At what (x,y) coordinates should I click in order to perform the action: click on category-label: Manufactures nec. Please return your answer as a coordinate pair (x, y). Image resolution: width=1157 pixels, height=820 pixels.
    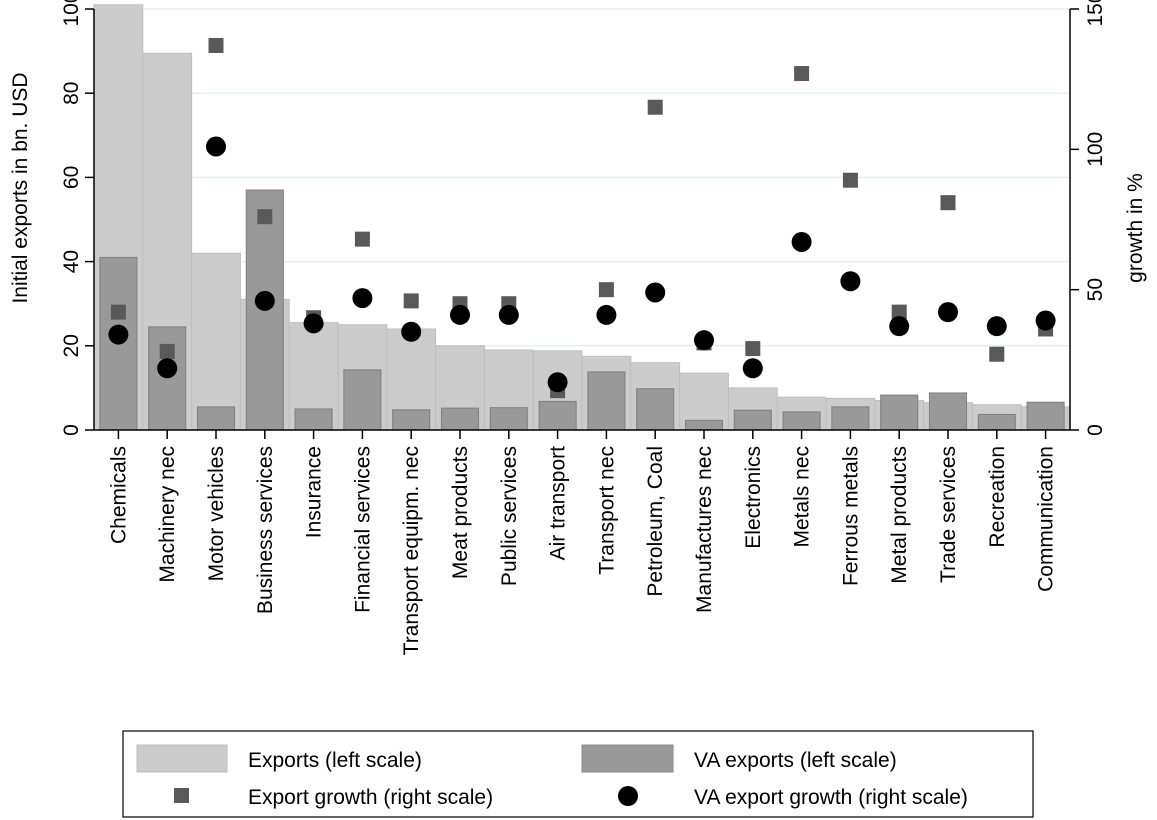
    Looking at the image, I should click on (704, 529).